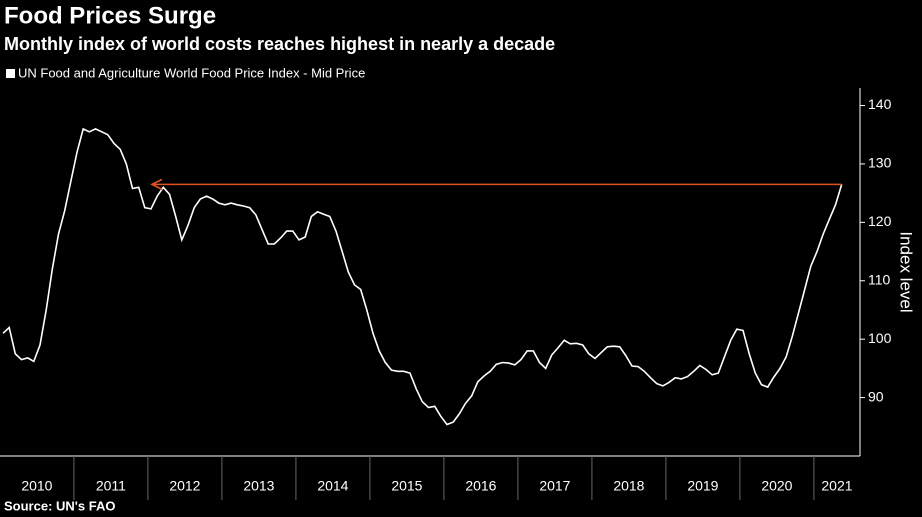 This screenshot has width=922, height=517. Describe the element at coordinates (59, 505) in the screenshot. I see `source: Source: UN's FAO` at that location.